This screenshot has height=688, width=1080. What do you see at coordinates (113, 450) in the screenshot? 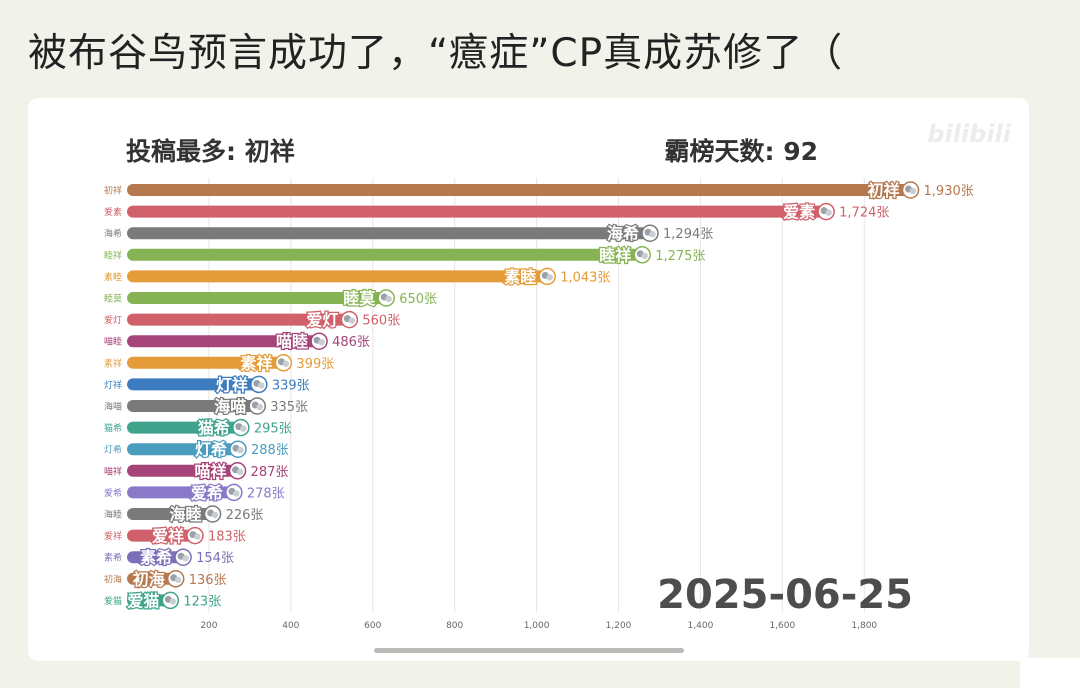
I see `category-label: 灯希` at bounding box center [113, 450].